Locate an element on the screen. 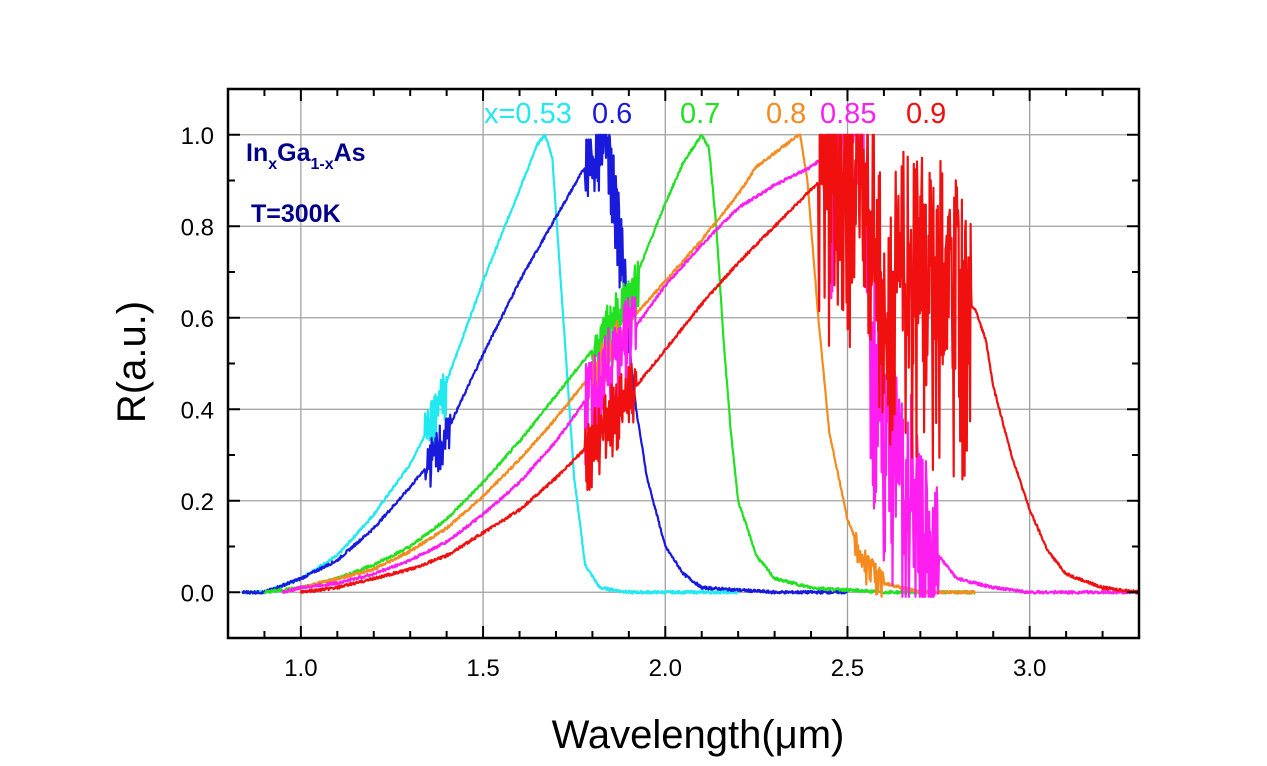 Image resolution: width=1267 pixels, height=766 pixels. x-tick-labels: 1.0 1.5 2.0 2.5 3.0 is located at coordinates (665, 668).